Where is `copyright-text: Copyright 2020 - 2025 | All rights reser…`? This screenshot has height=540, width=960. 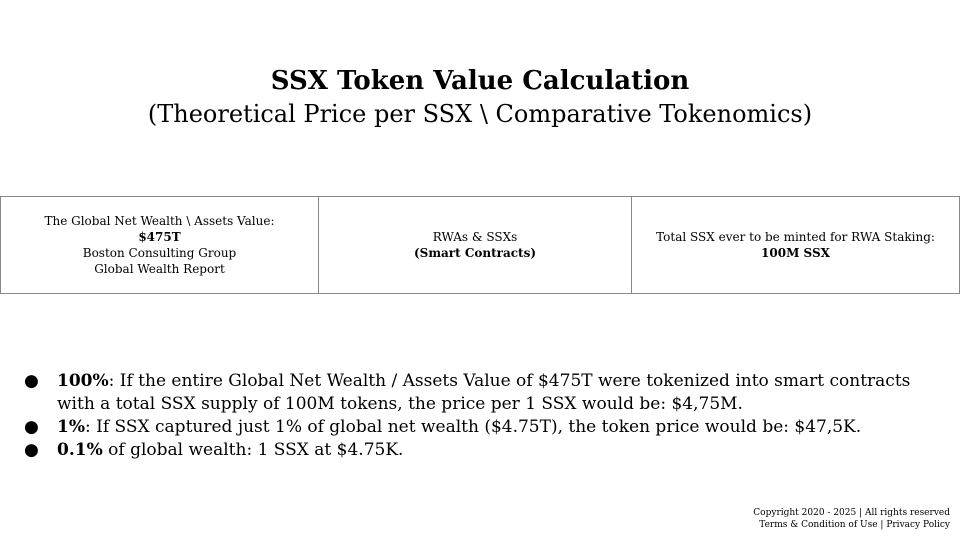 copyright-text: Copyright 2020 - 2025 | All rights reser… is located at coordinates (851, 513).